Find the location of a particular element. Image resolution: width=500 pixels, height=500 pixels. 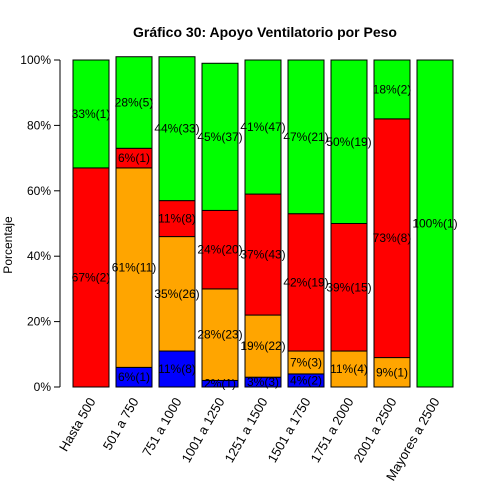

data-label: 100%(1) is located at coordinates (434, 224).